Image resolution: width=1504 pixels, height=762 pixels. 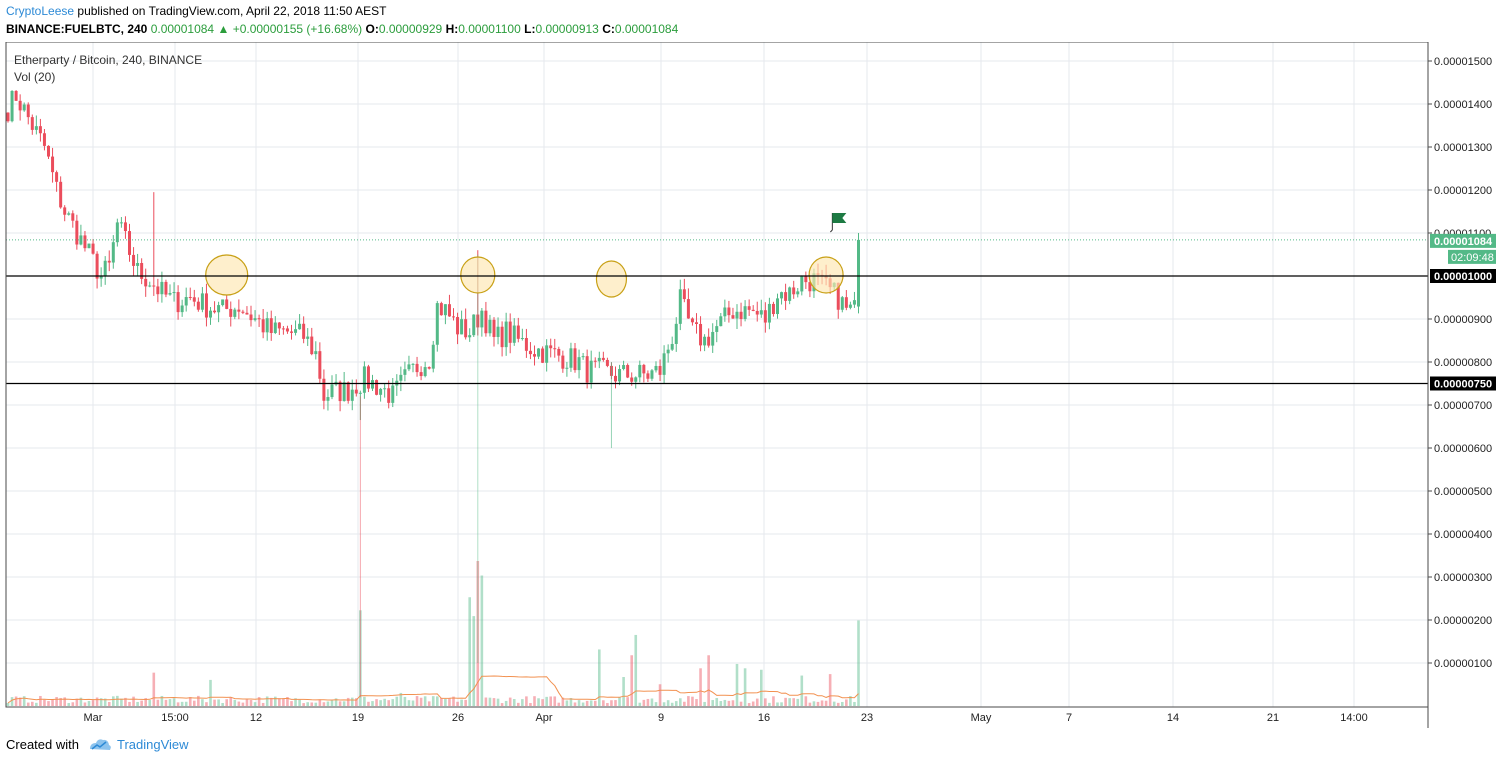 What do you see at coordinates (1463, 578) in the screenshot?
I see `price-tick-label: 0.00000300` at bounding box center [1463, 578].